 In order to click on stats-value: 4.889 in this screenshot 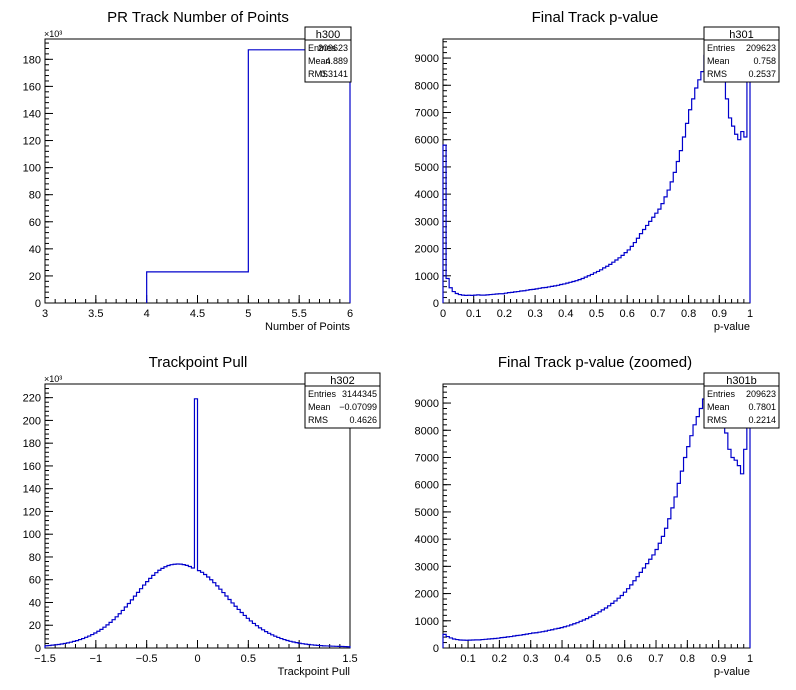, I will do `click(336, 61)`.